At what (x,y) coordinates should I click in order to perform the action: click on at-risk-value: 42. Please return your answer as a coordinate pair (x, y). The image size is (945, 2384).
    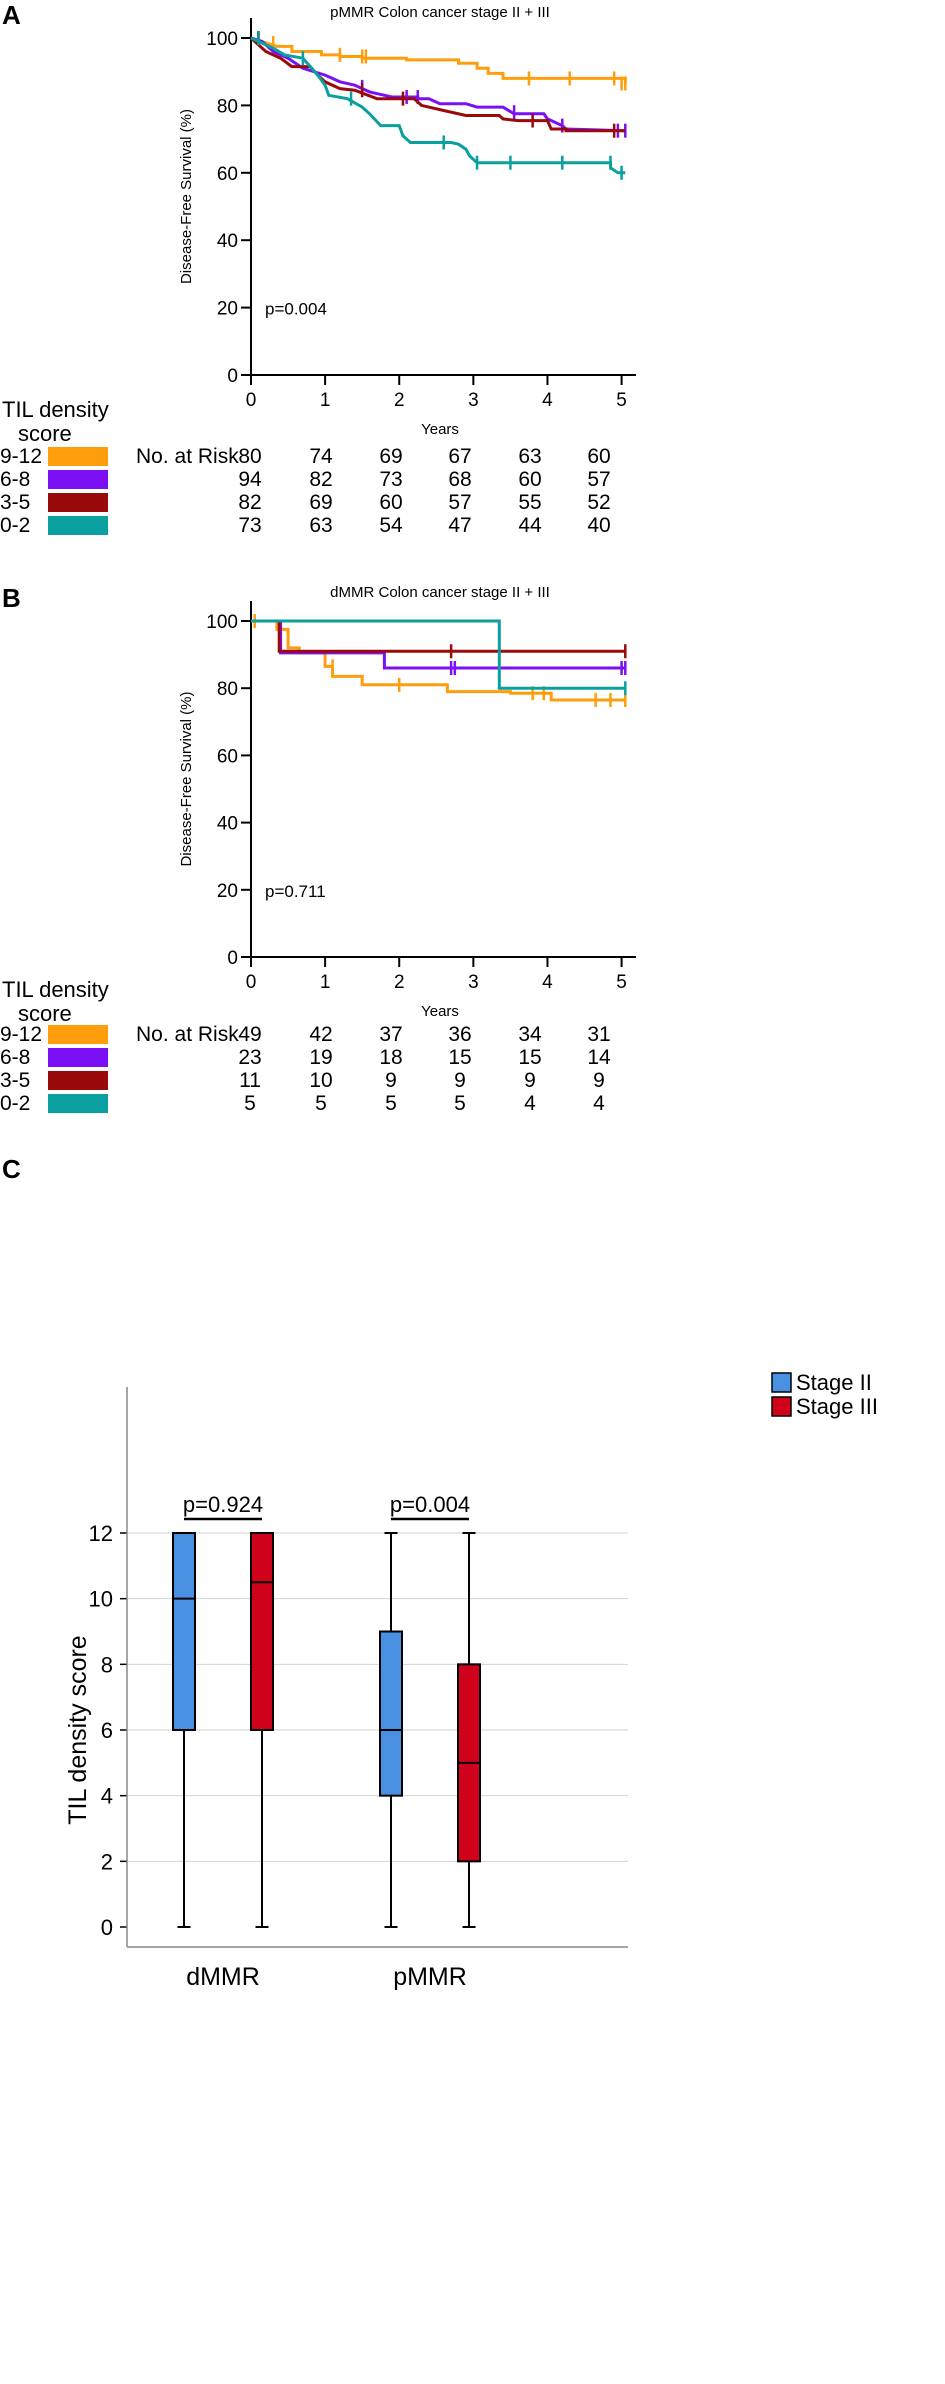
    Looking at the image, I should click on (321, 1034).